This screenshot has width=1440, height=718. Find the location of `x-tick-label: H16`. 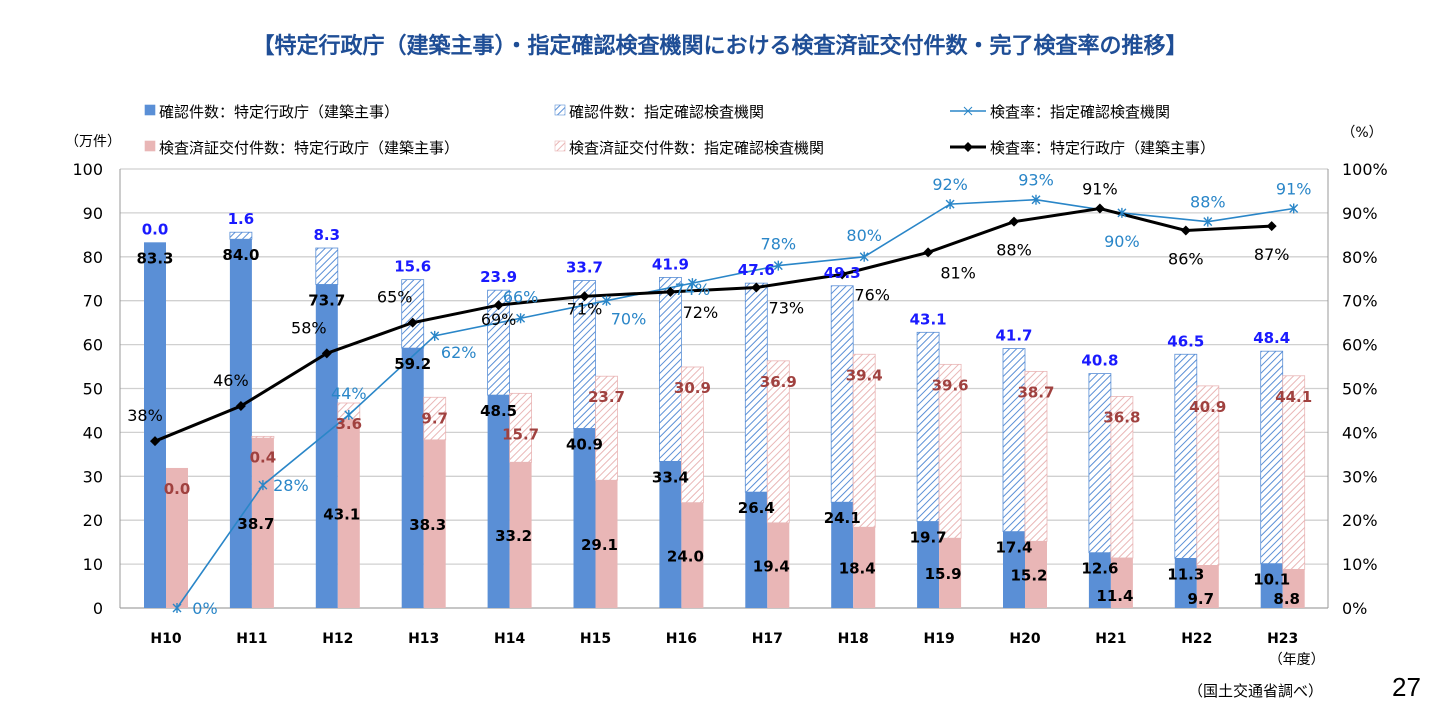

x-tick-label: H16 is located at coordinates (681, 639).